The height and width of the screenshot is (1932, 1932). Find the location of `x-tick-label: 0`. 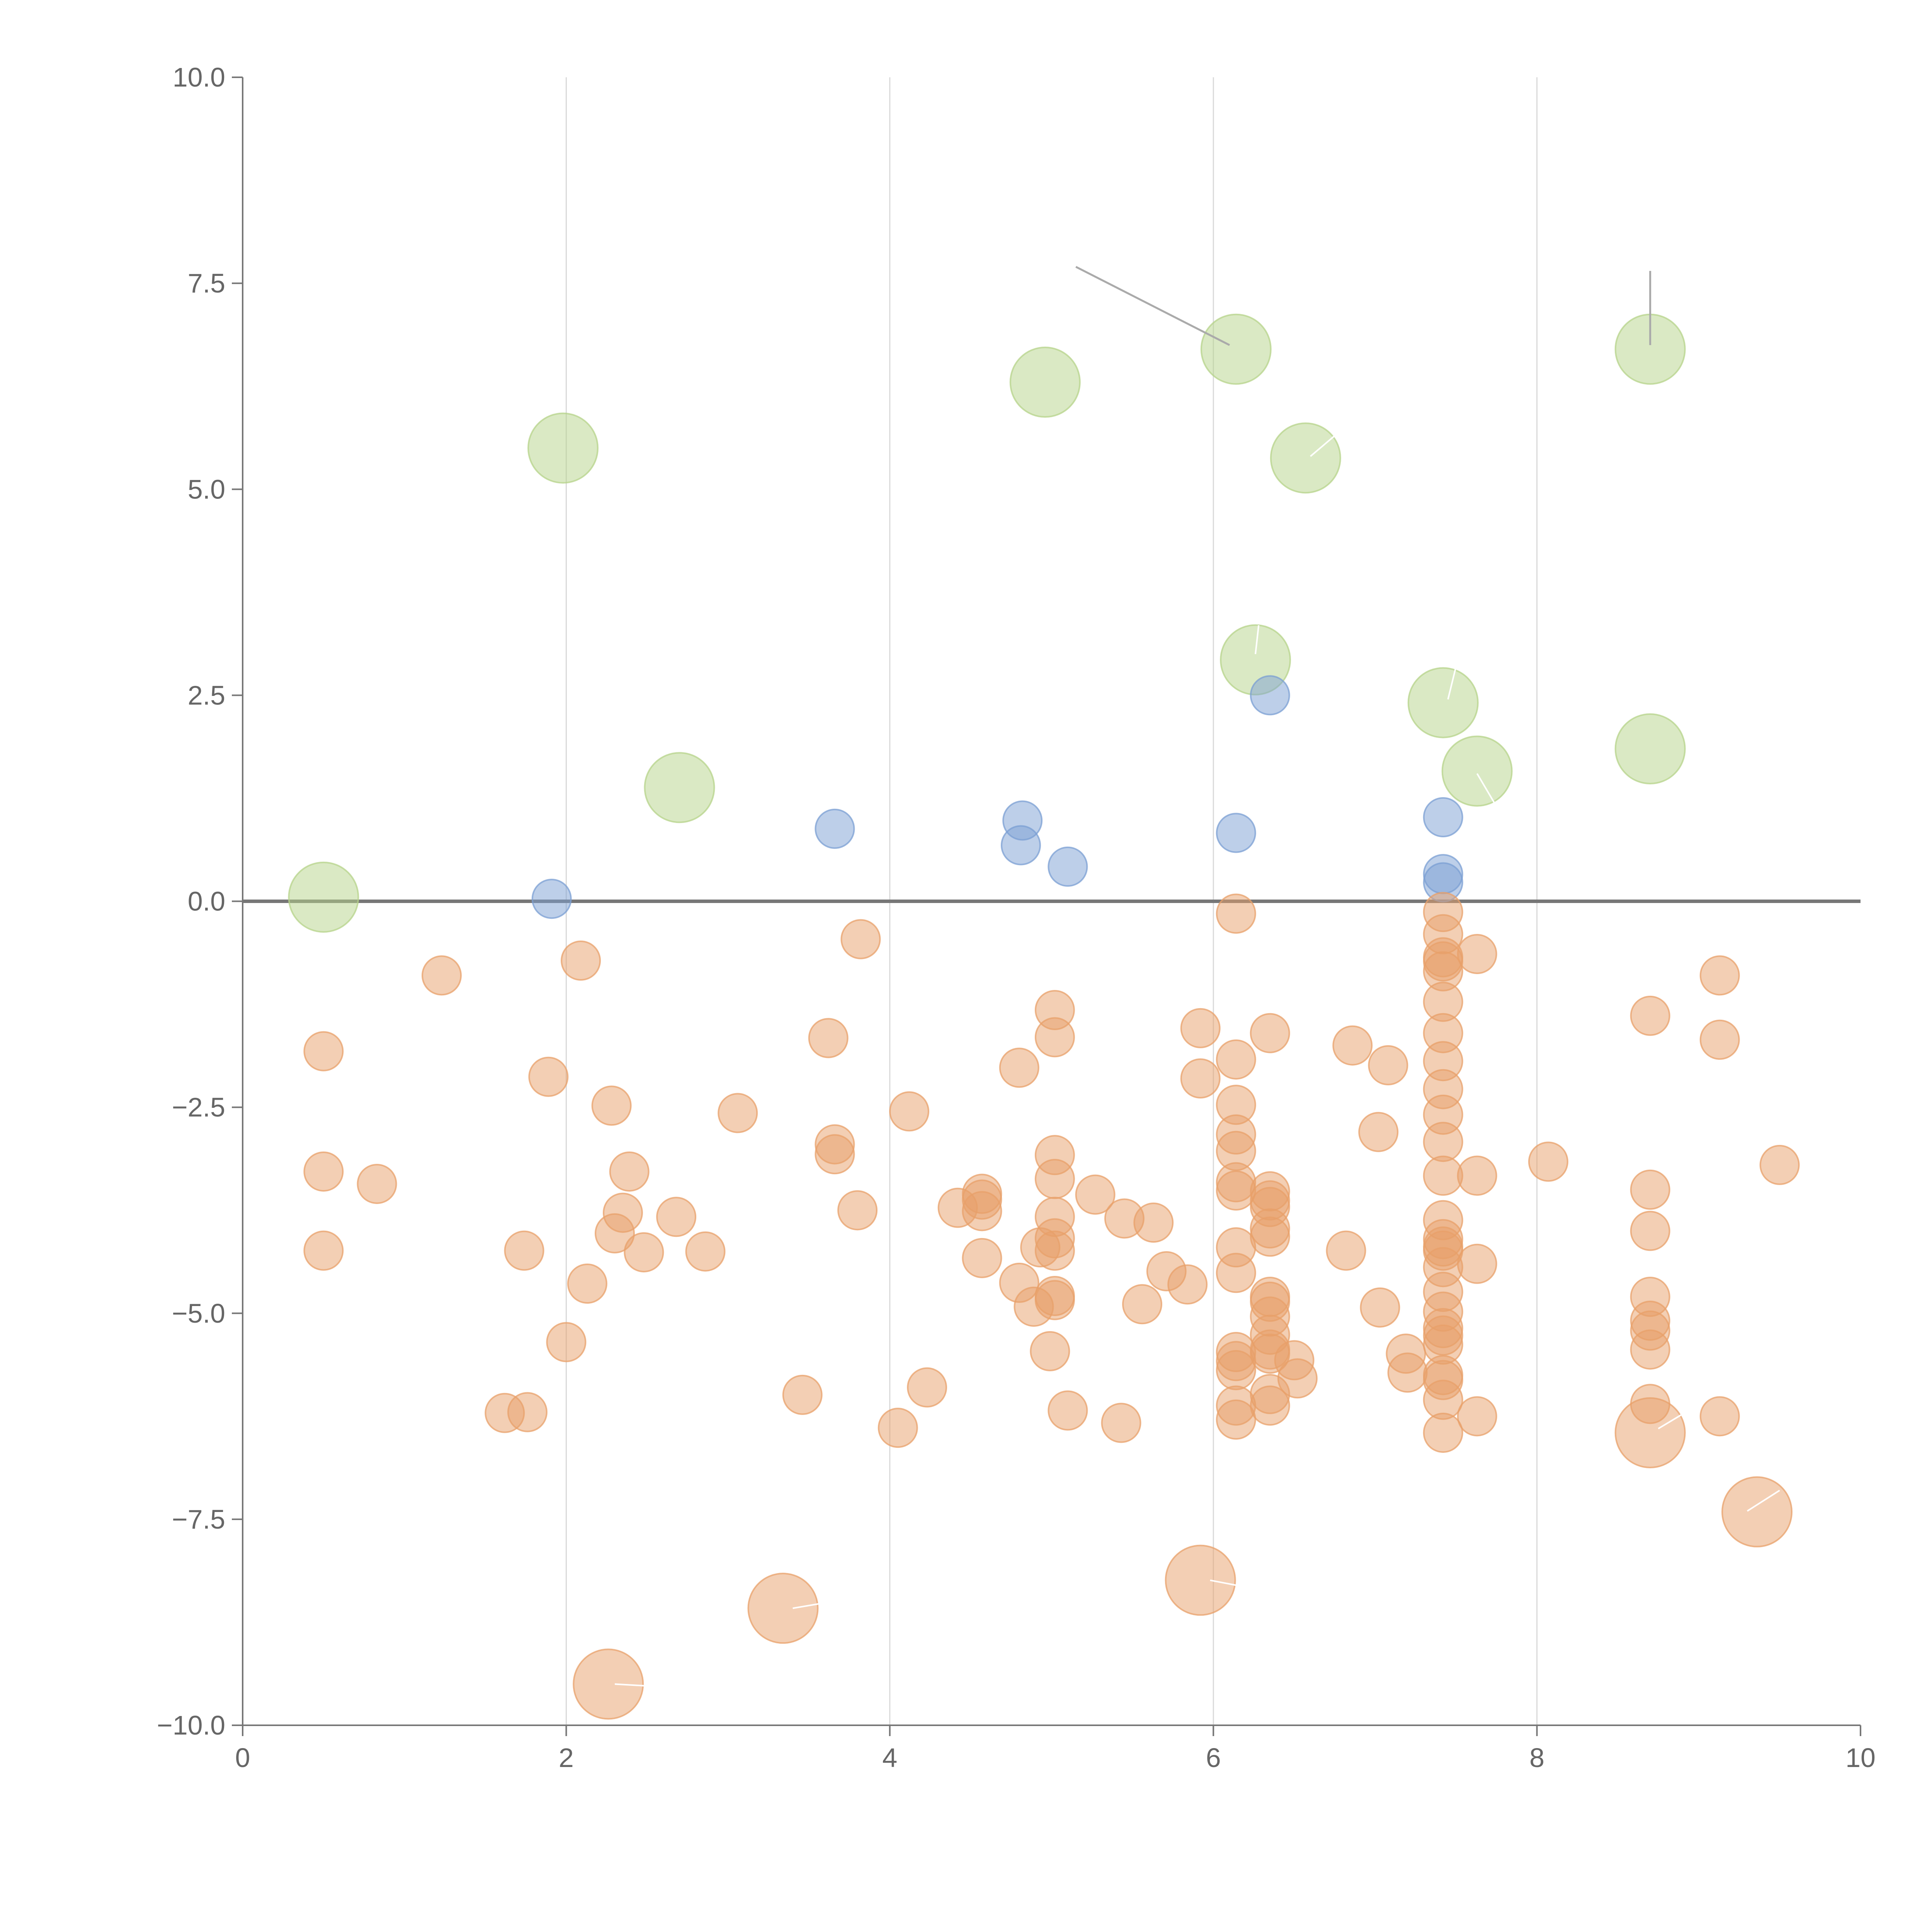

x-tick-label: 0 is located at coordinates (243, 1758).